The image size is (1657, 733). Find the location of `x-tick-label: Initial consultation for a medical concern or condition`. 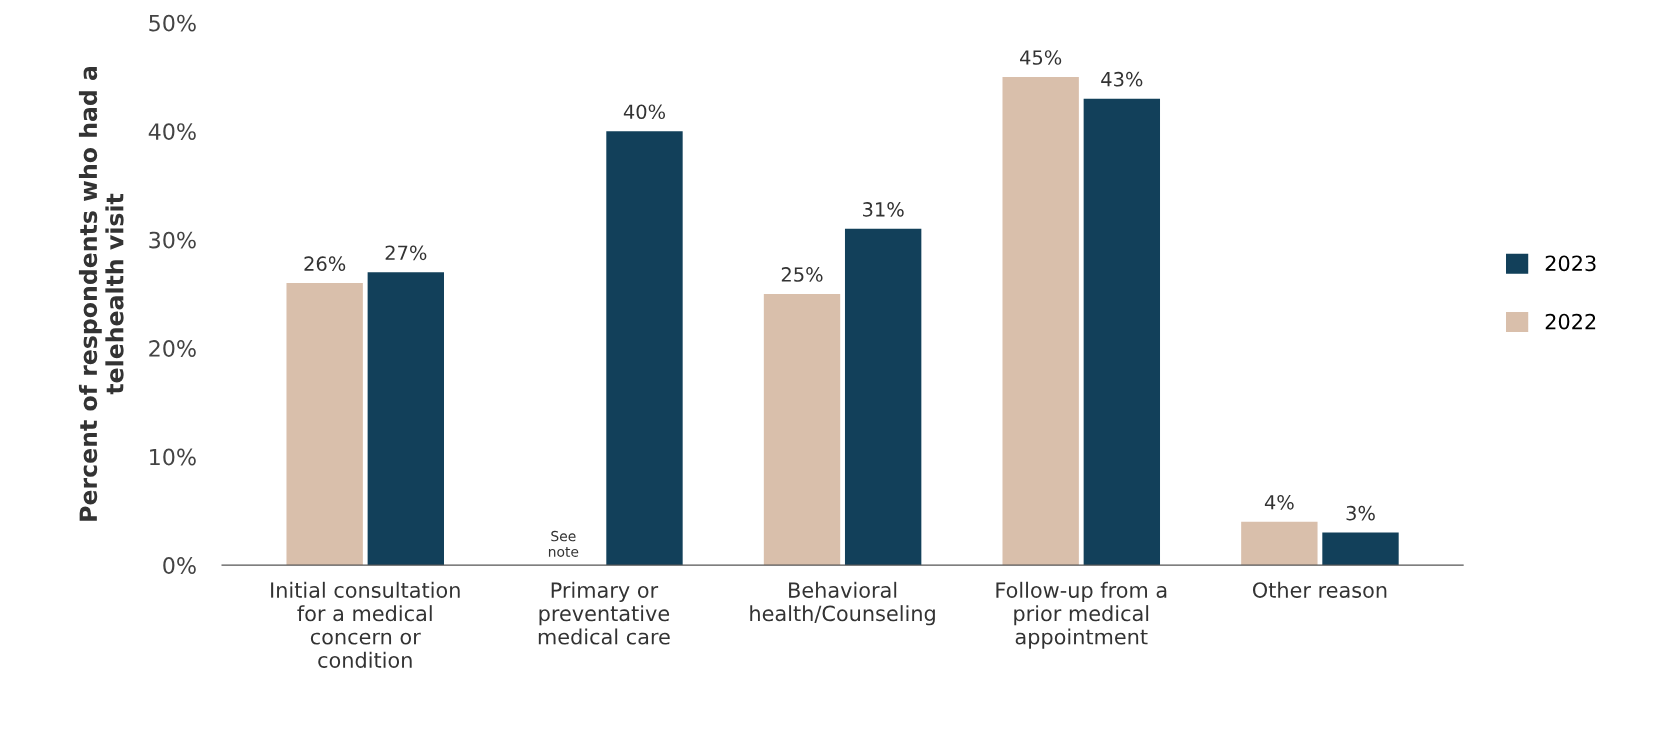

x-tick-label: Initial consultation for a medical concern or condition is located at coordinates (365, 624).